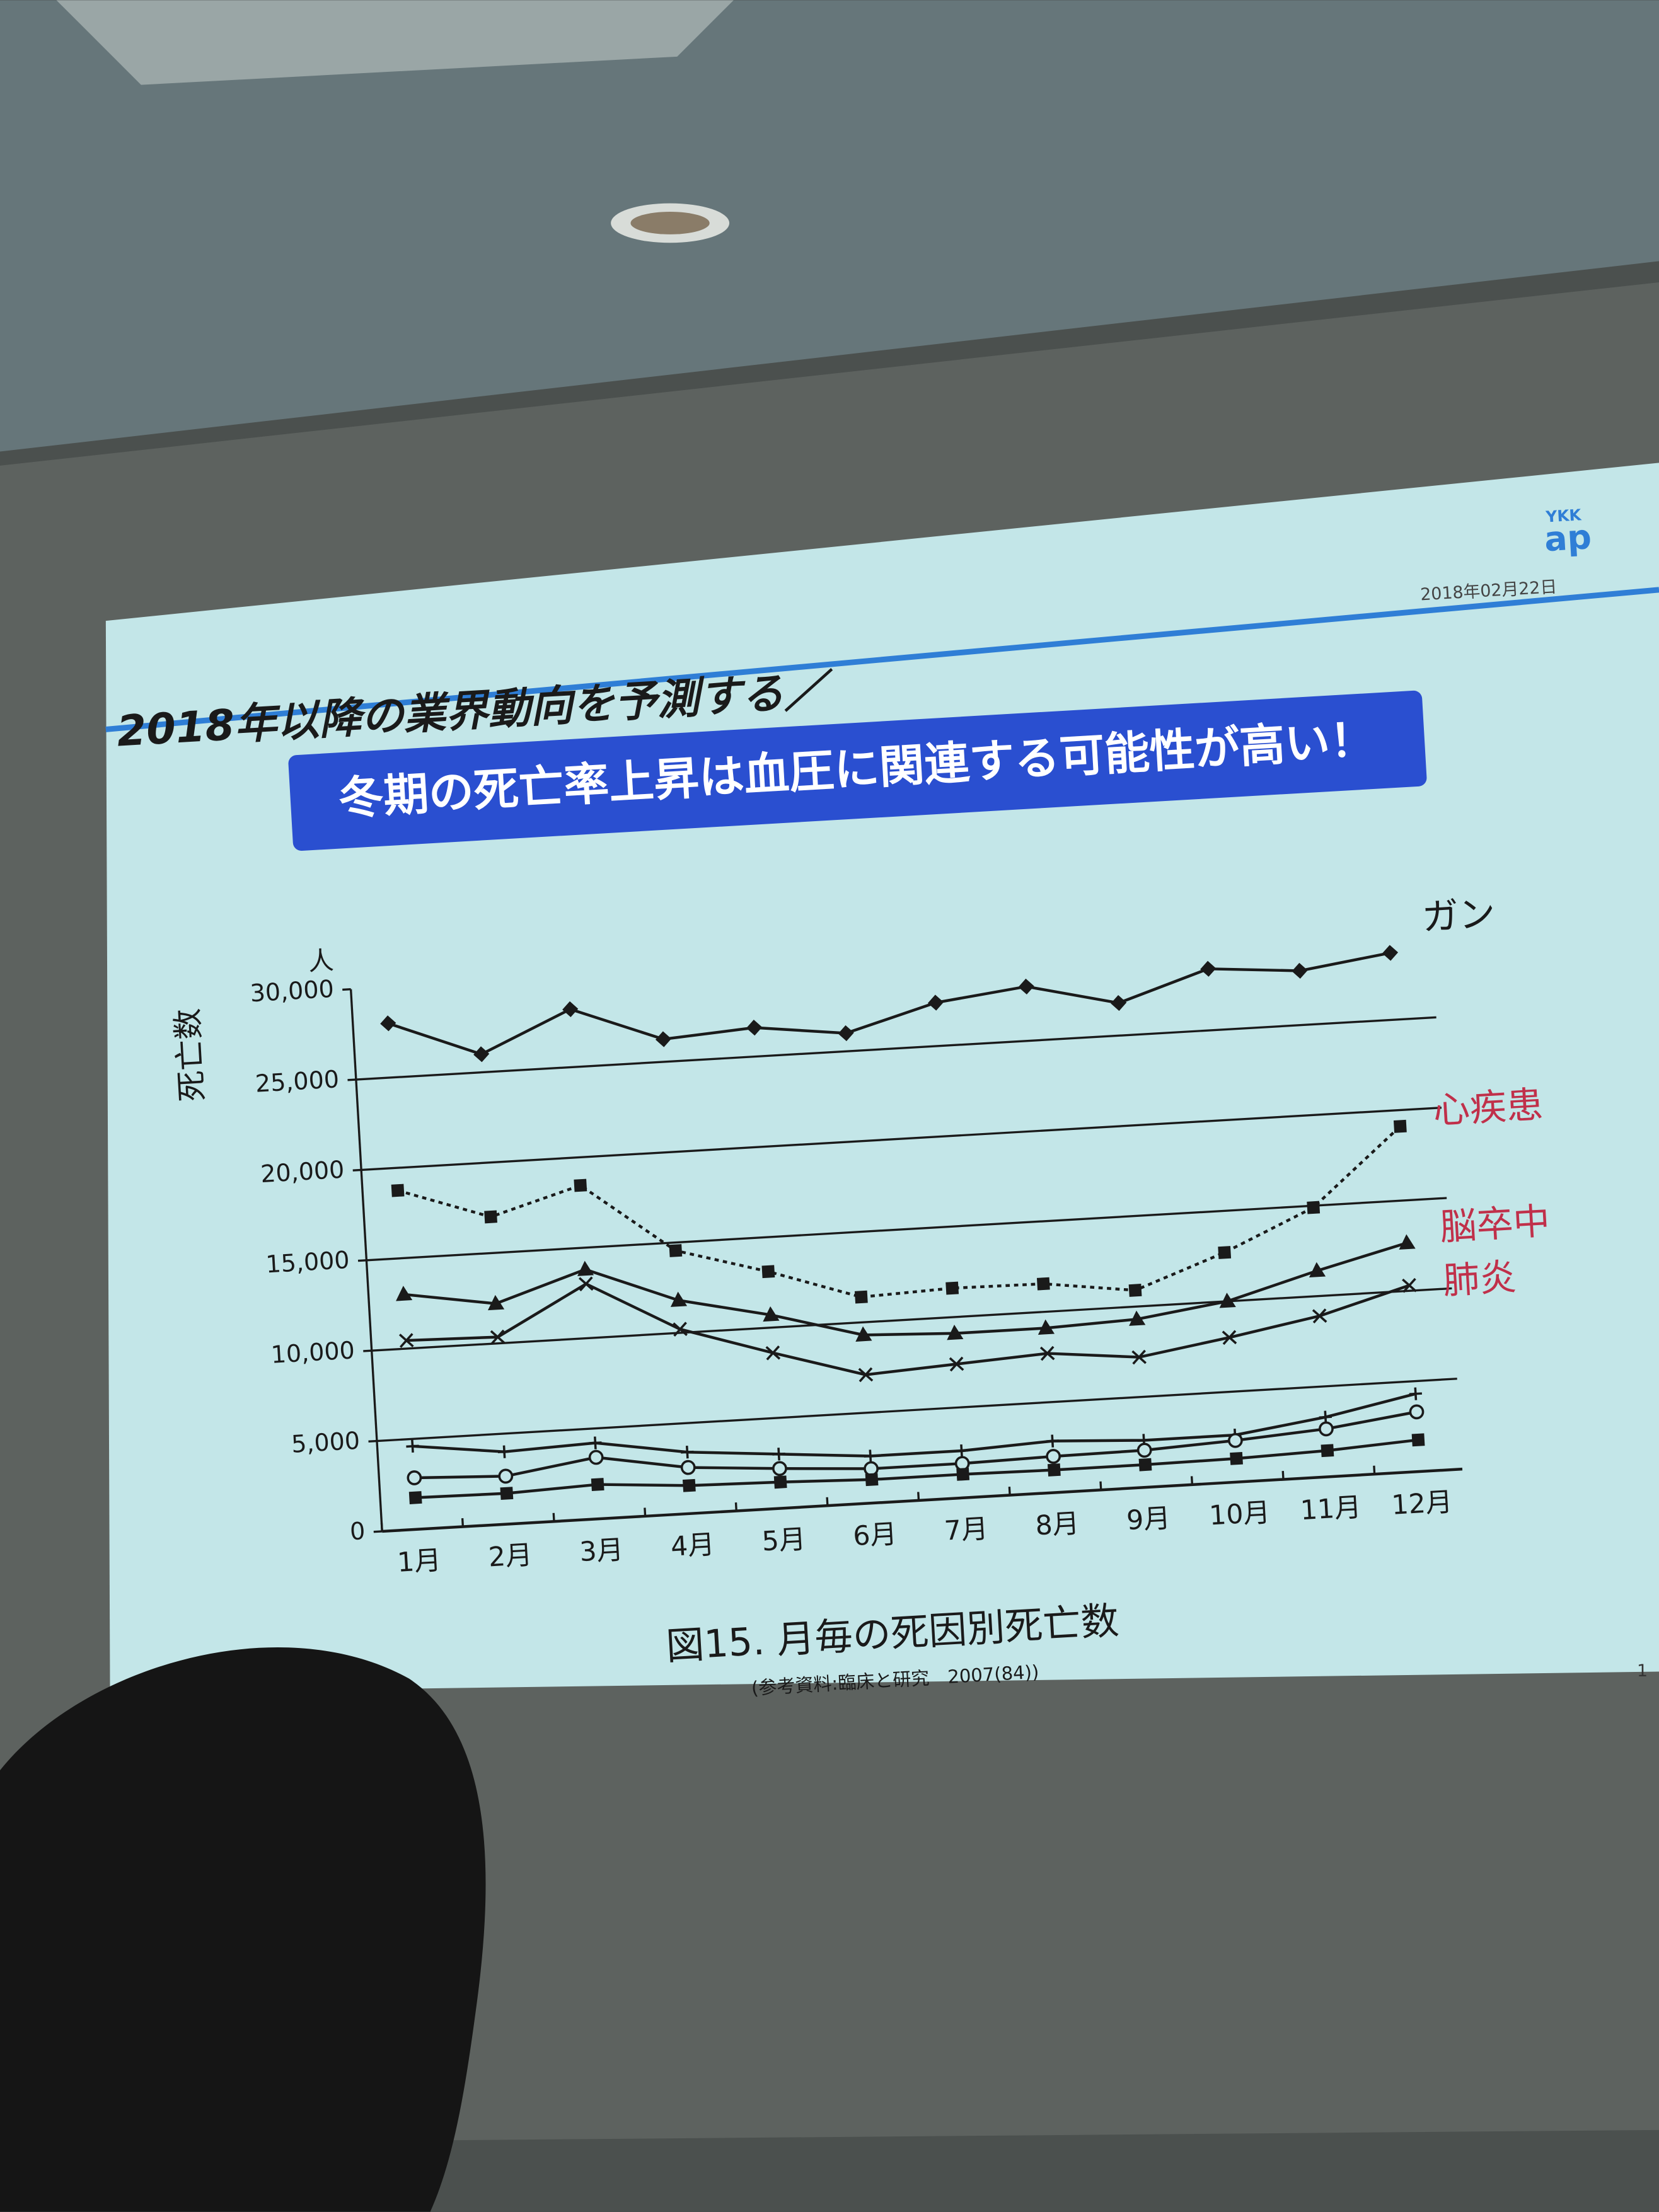 Image resolution: width=1659 pixels, height=2212 pixels. Describe the element at coordinates (875, 1535) in the screenshot. I see `x-tick-label: 6月` at that location.